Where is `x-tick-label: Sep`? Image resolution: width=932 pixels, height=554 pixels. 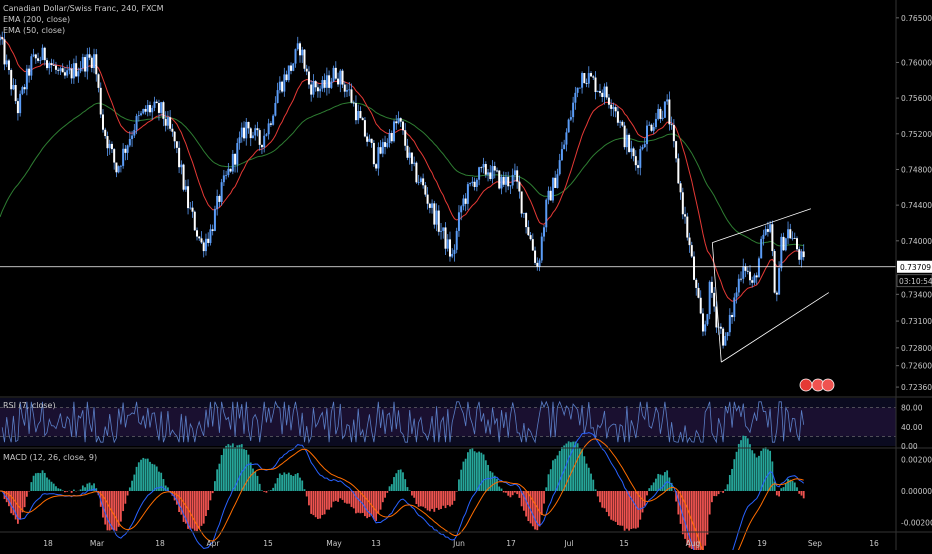
x-tick-label: Sep is located at coordinates (815, 543).